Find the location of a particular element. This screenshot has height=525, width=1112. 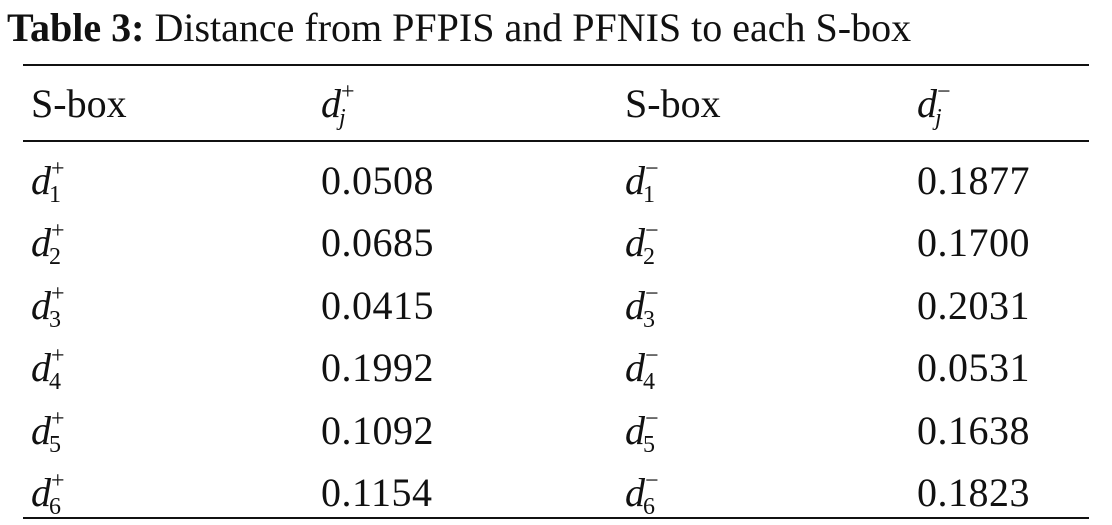

row-dminus-sub: 5 is located at coordinates (649, 445).